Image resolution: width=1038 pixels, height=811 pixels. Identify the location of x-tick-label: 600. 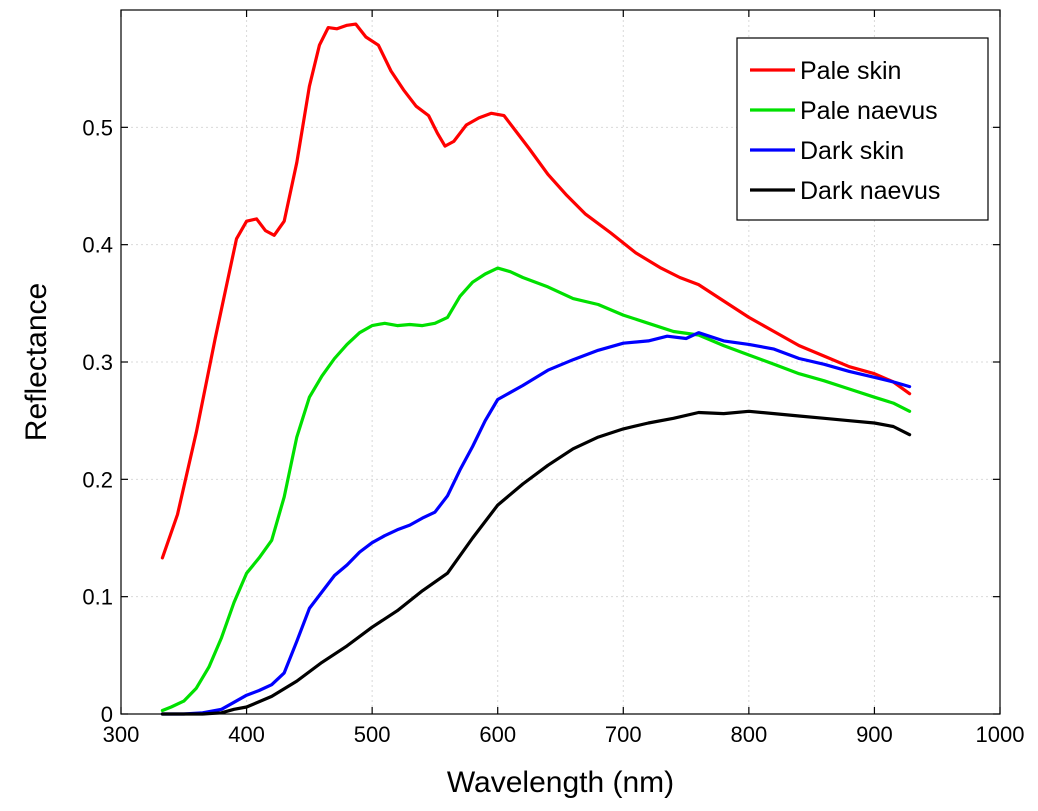
(497, 734).